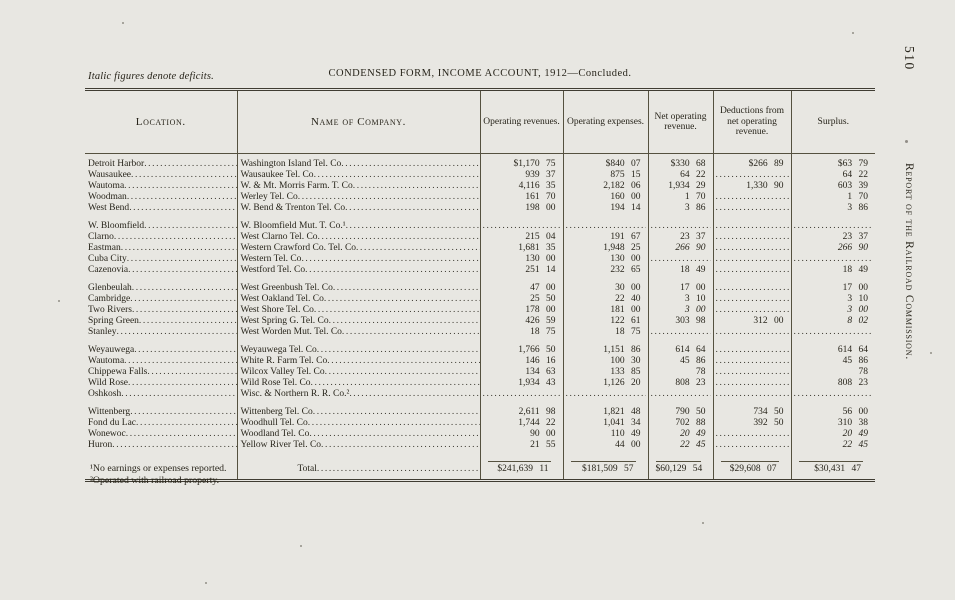  Describe the element at coordinates (832, 412) in the screenshot. I see `amount-cell: 56 00` at that location.